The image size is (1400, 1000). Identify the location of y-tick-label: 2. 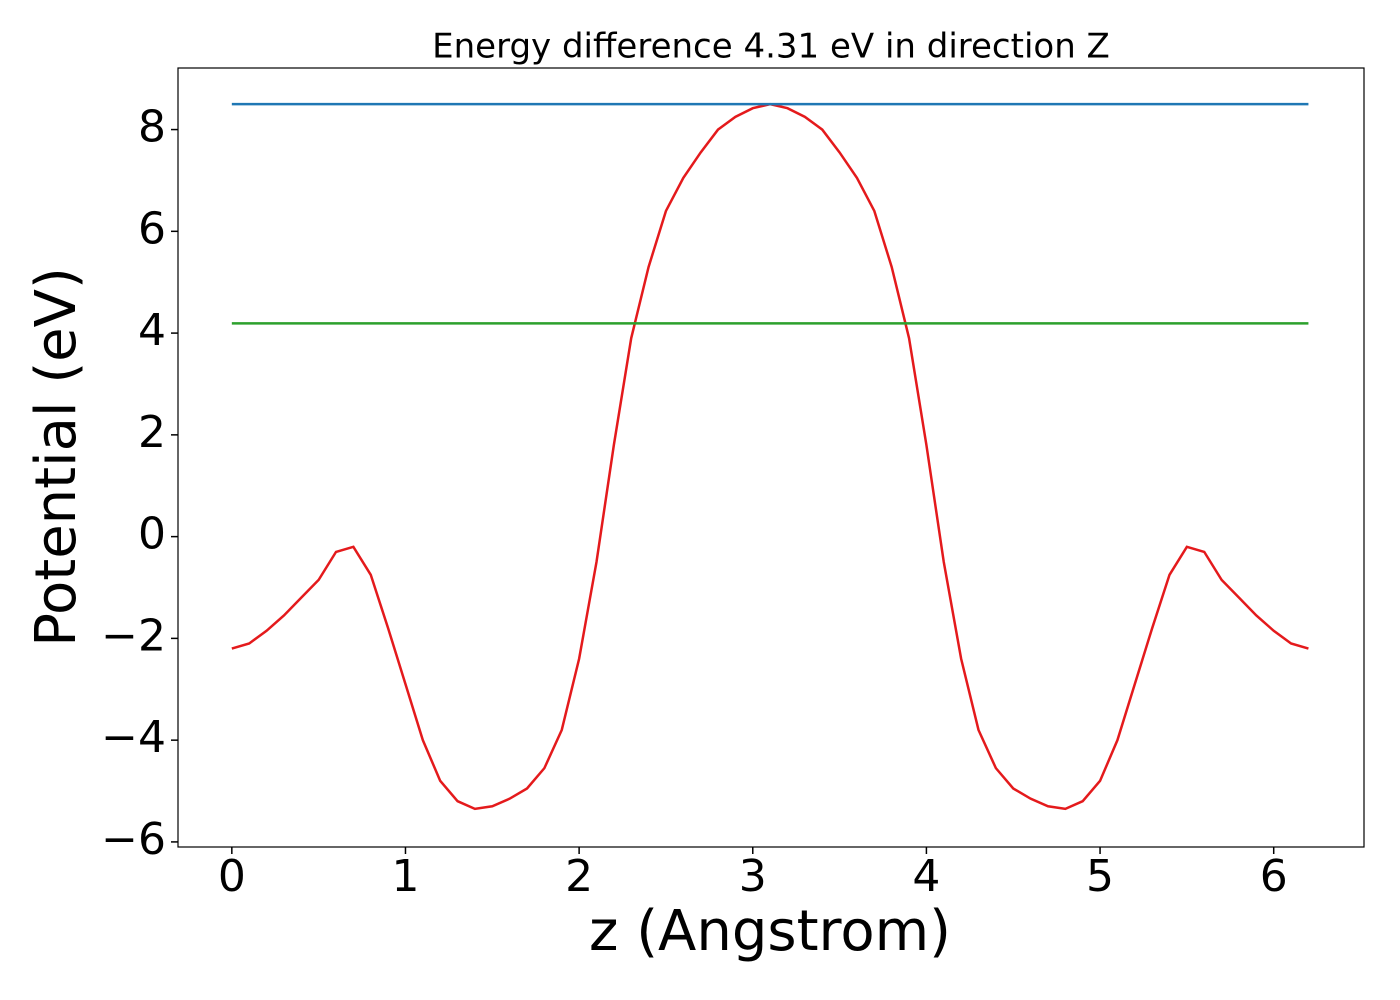
(152, 432).